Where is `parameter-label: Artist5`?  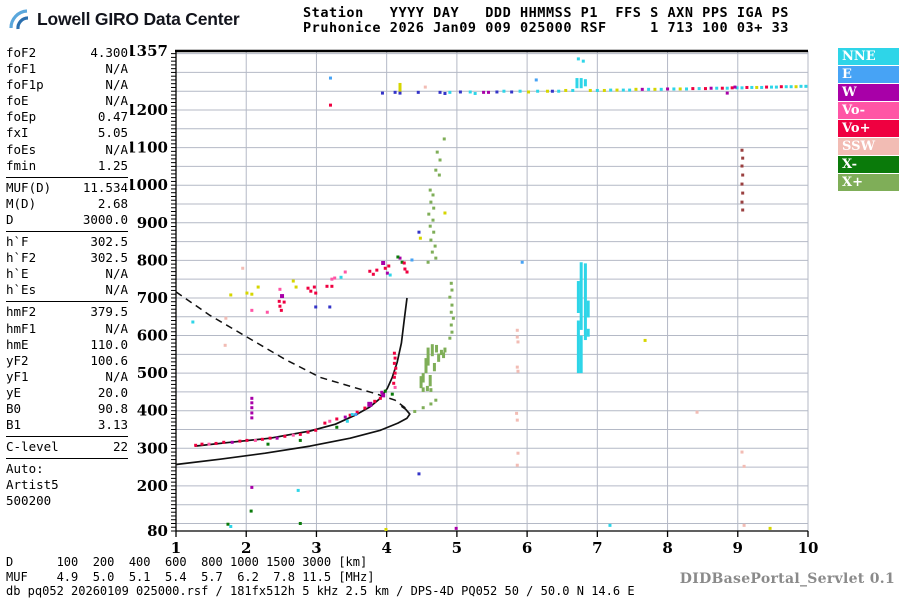 parameter-label: Artist5 is located at coordinates (32, 485).